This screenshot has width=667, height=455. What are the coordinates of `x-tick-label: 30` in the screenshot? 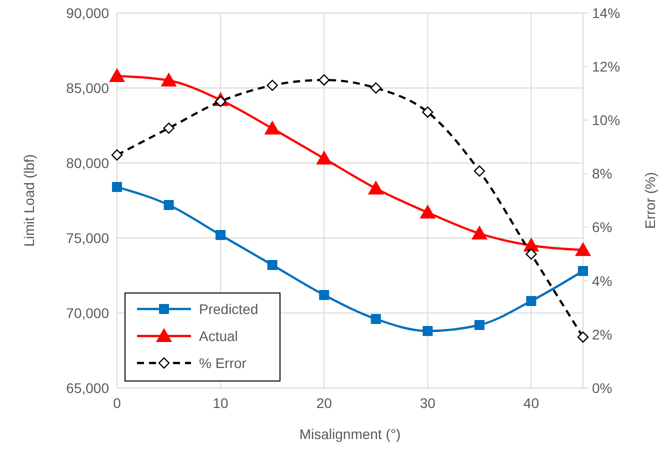 It's located at (428, 403).